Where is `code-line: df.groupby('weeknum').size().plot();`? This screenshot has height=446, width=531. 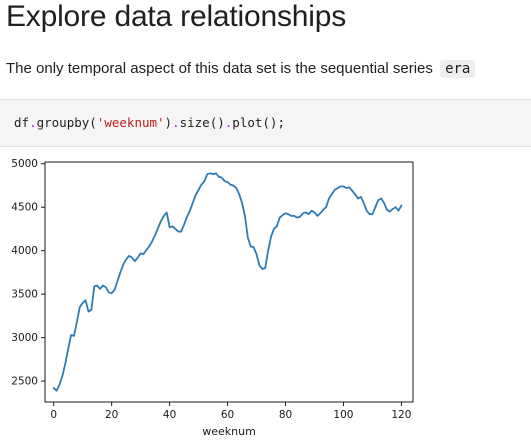
code-line: df.groupby('weeknum').size().plot(); is located at coordinates (149, 122).